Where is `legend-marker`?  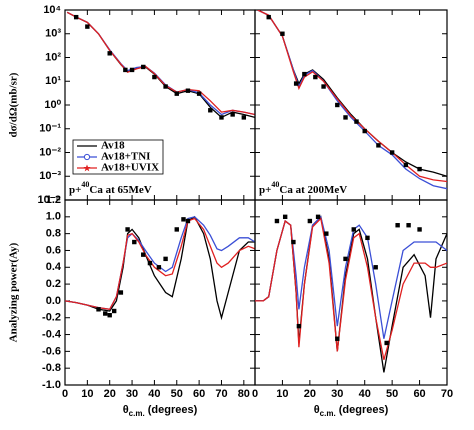 legend-marker is located at coordinates (87, 157).